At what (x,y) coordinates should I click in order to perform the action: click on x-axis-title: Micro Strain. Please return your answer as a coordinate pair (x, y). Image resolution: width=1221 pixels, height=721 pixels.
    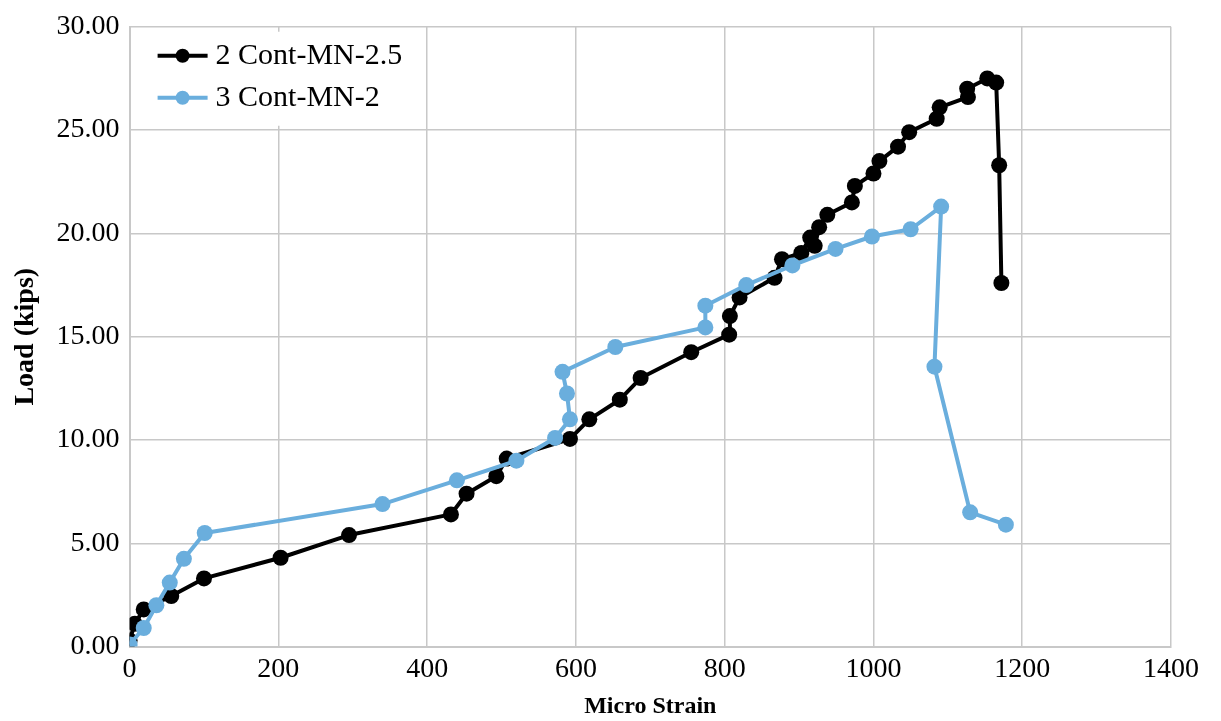
    Looking at the image, I should click on (650, 704).